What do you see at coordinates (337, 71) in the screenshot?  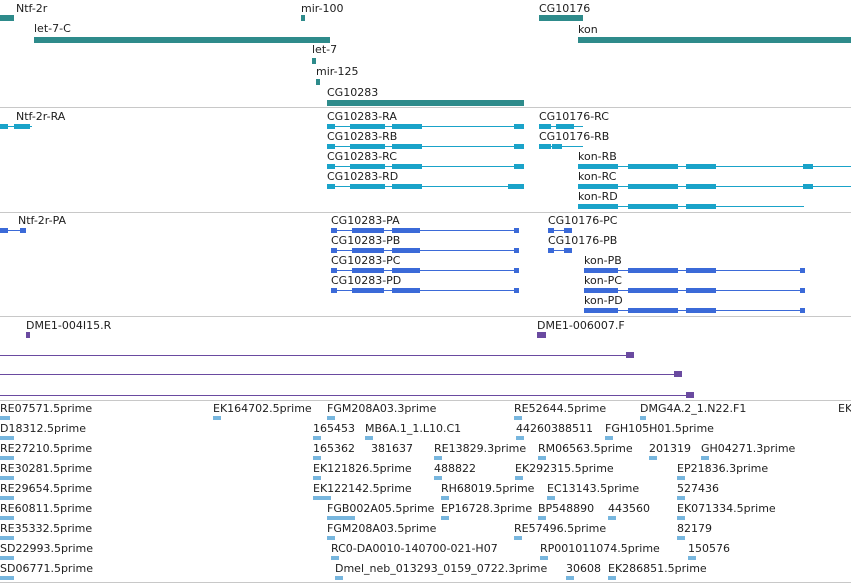 I see `gene-label: mir-125` at bounding box center [337, 71].